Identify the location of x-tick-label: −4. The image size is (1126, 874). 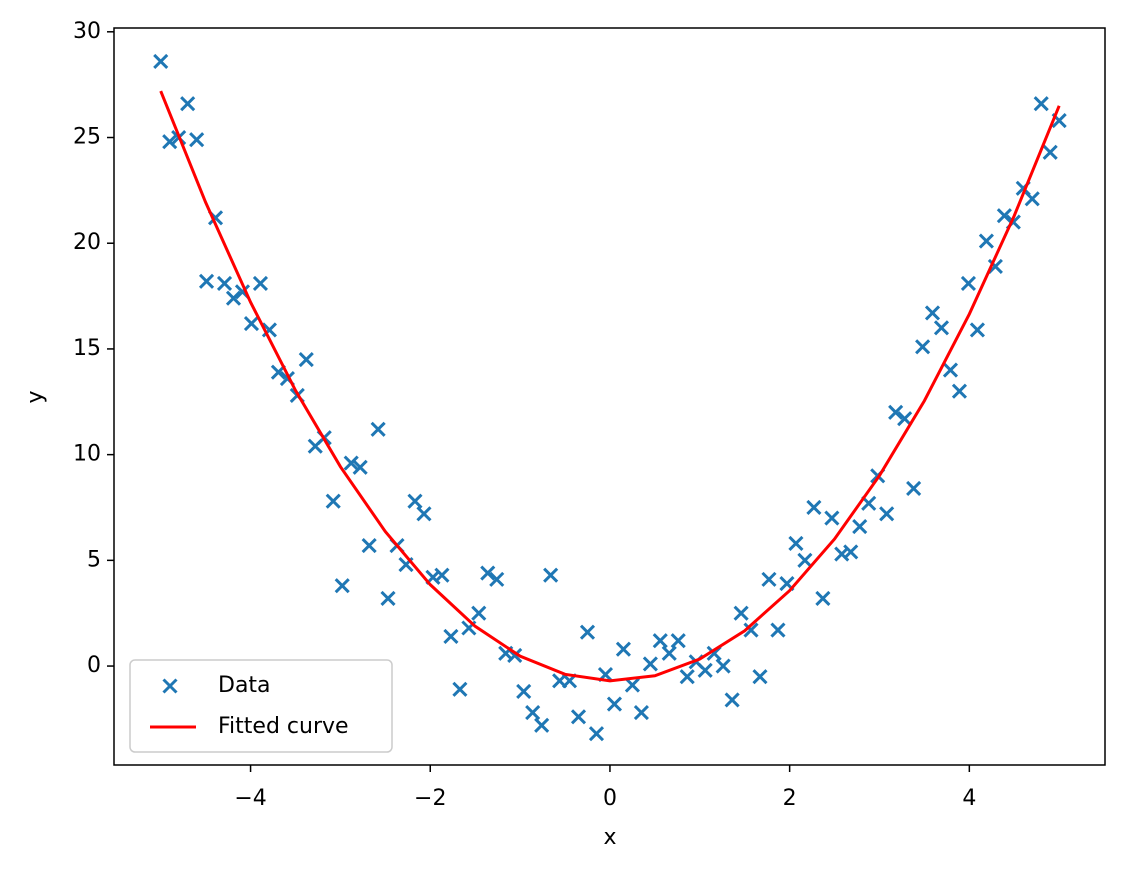
(250, 798).